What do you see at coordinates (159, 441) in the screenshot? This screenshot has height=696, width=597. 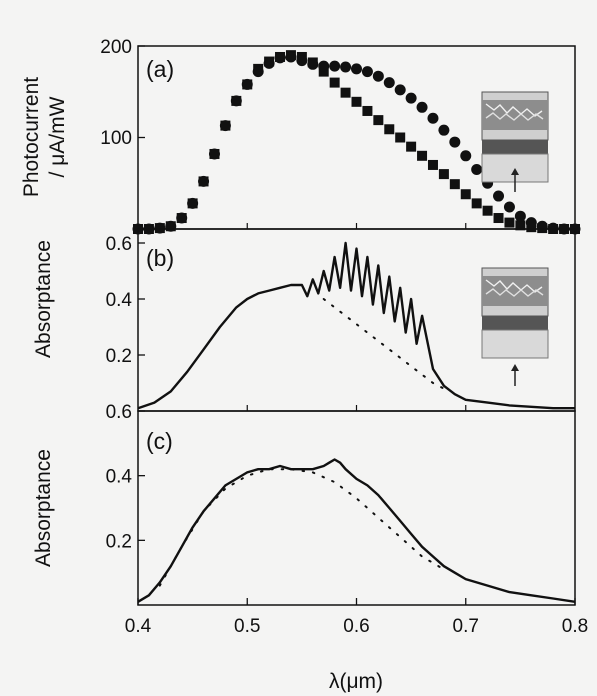 I see `panel-c-label: (c)` at bounding box center [159, 441].